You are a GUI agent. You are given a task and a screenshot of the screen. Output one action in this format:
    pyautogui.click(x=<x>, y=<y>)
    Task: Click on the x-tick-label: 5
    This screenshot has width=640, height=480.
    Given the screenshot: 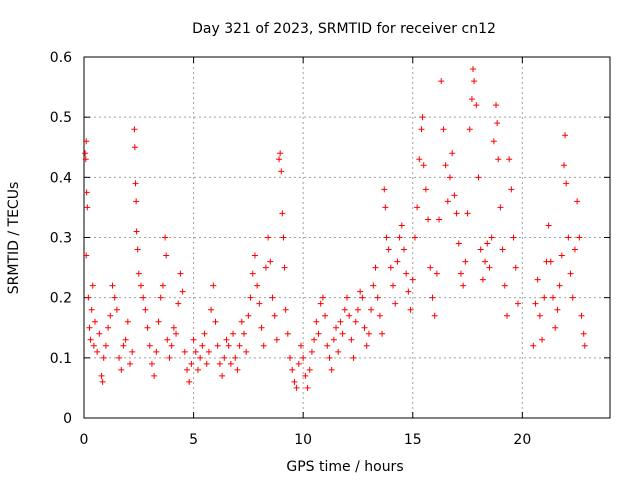 What is the action you would take?
    pyautogui.click(x=193, y=440)
    